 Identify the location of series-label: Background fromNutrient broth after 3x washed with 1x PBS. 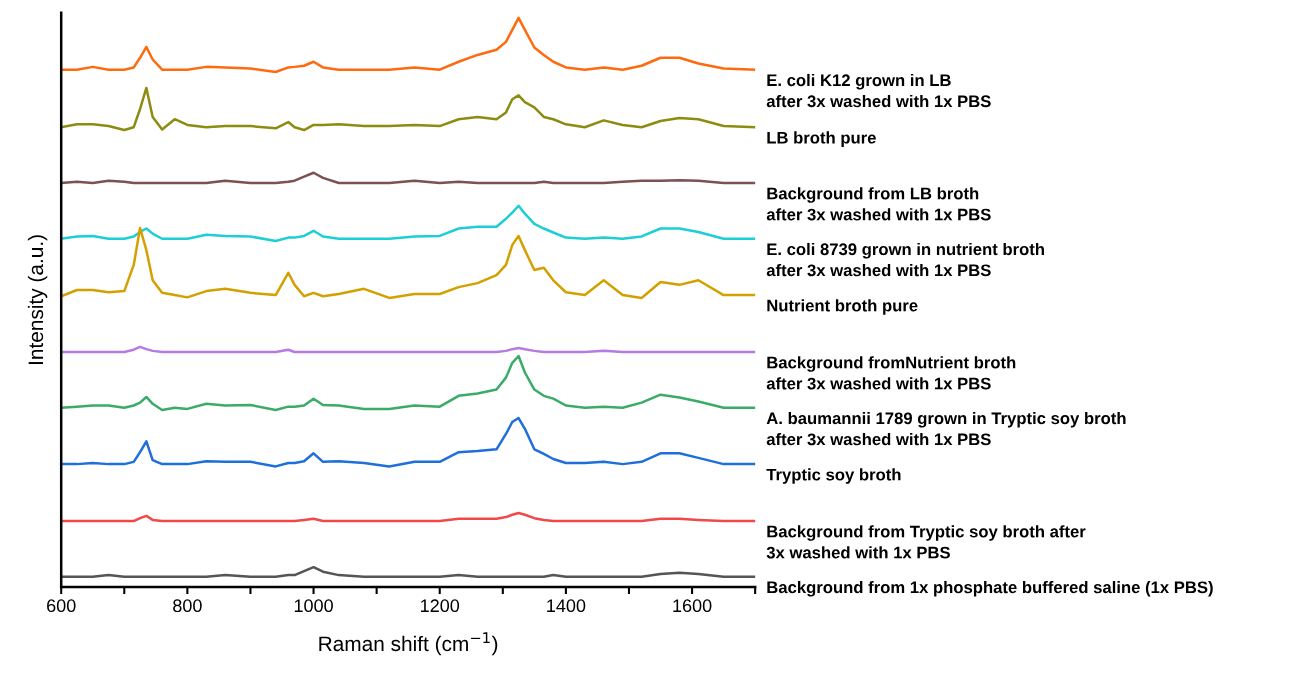
(891, 373).